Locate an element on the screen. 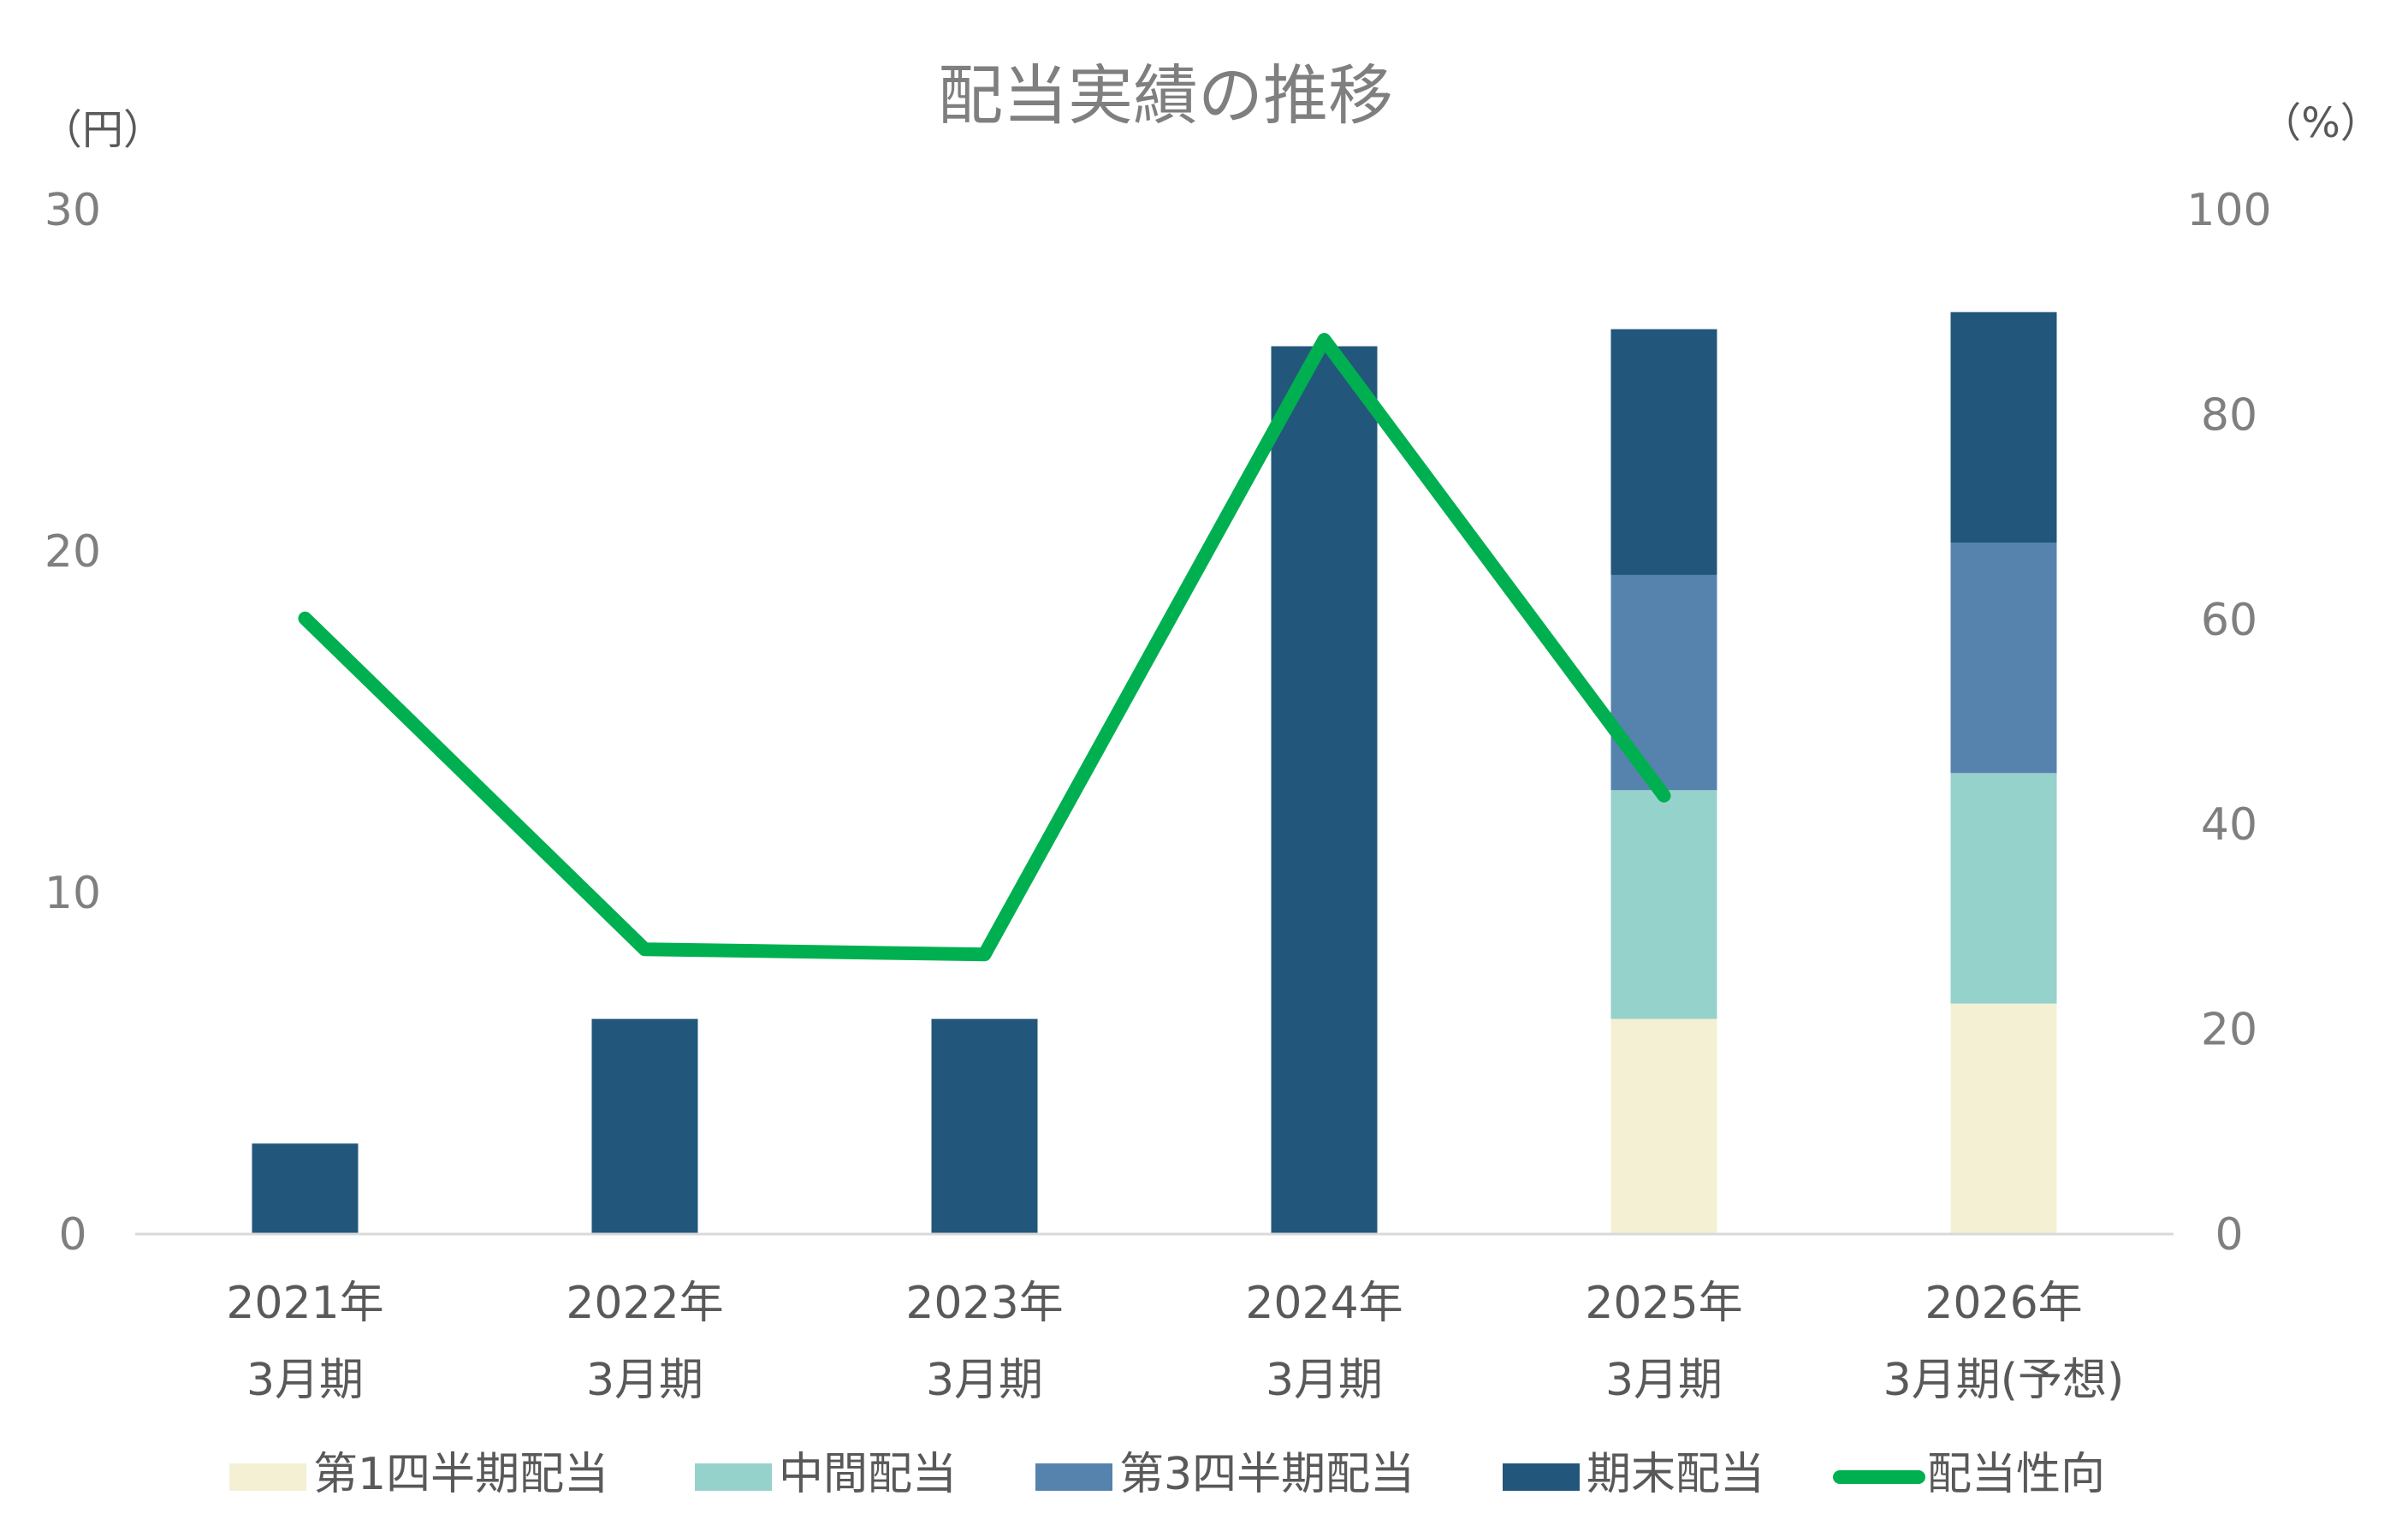 The width and height of the screenshot is (2408, 1537). left-axis-unit: （円） is located at coordinates (102, 130).